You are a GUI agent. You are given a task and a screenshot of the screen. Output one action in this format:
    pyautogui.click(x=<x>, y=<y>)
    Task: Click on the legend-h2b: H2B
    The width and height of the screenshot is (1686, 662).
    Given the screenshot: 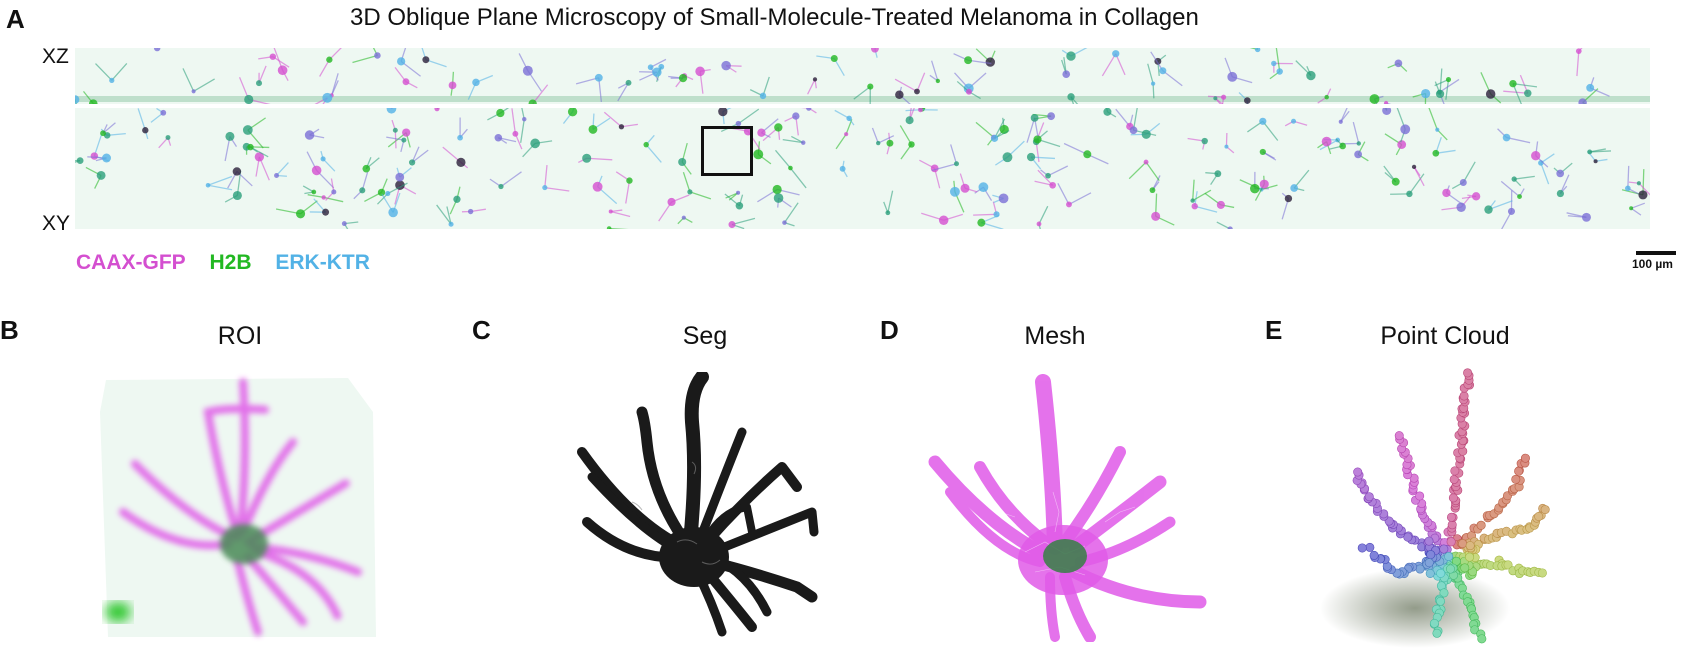 What is the action you would take?
    pyautogui.click(x=230, y=262)
    